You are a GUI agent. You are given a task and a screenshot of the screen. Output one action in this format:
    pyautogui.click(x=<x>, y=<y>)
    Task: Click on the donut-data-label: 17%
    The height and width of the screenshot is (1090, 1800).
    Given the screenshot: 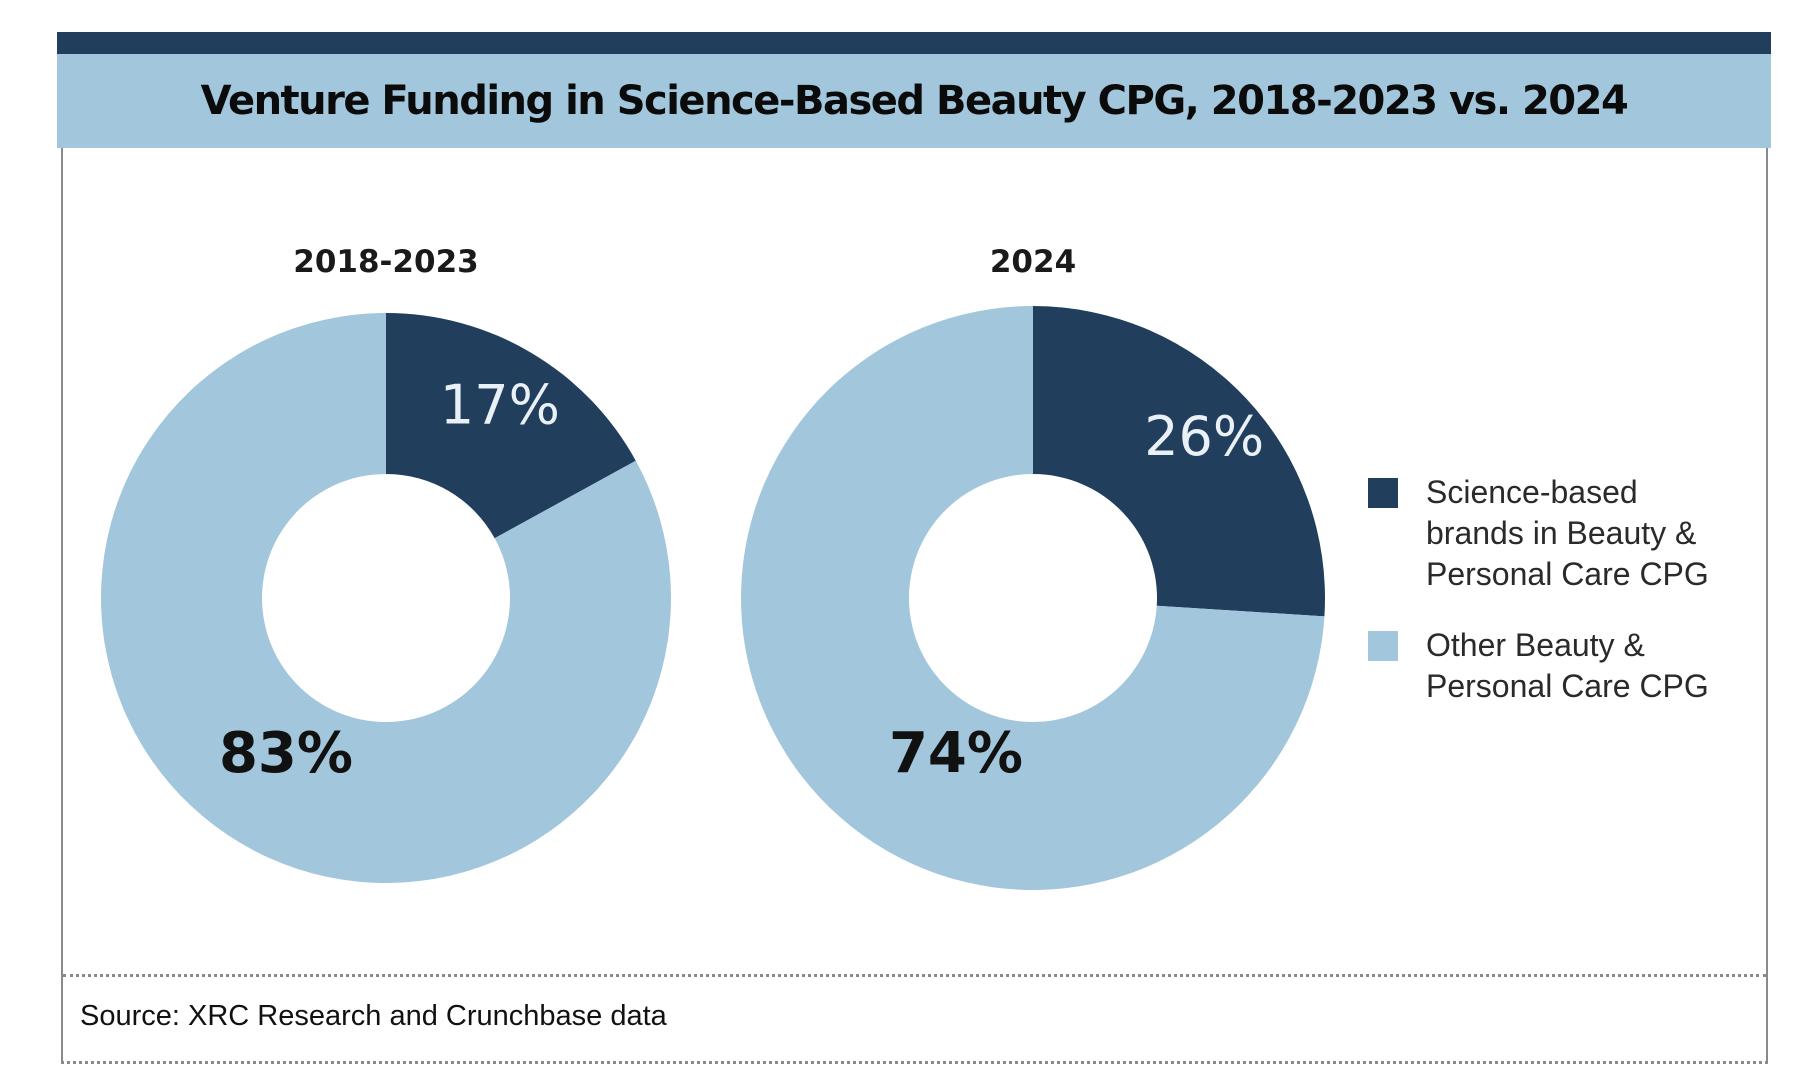 What is the action you would take?
    pyautogui.click(x=500, y=404)
    